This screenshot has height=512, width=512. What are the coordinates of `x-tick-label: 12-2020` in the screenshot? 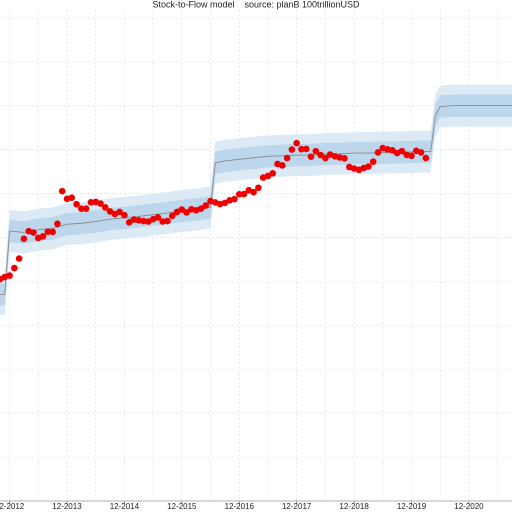 It's located at (469, 506).